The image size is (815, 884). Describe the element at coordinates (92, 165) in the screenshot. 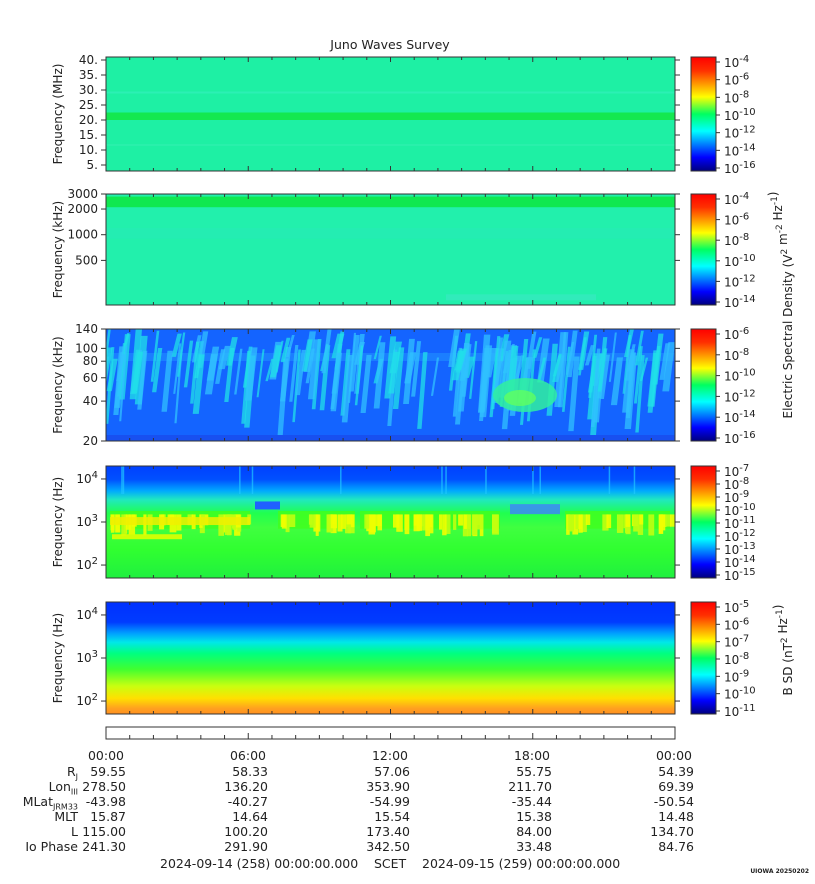

I see `ytick-label: 5.` at that location.